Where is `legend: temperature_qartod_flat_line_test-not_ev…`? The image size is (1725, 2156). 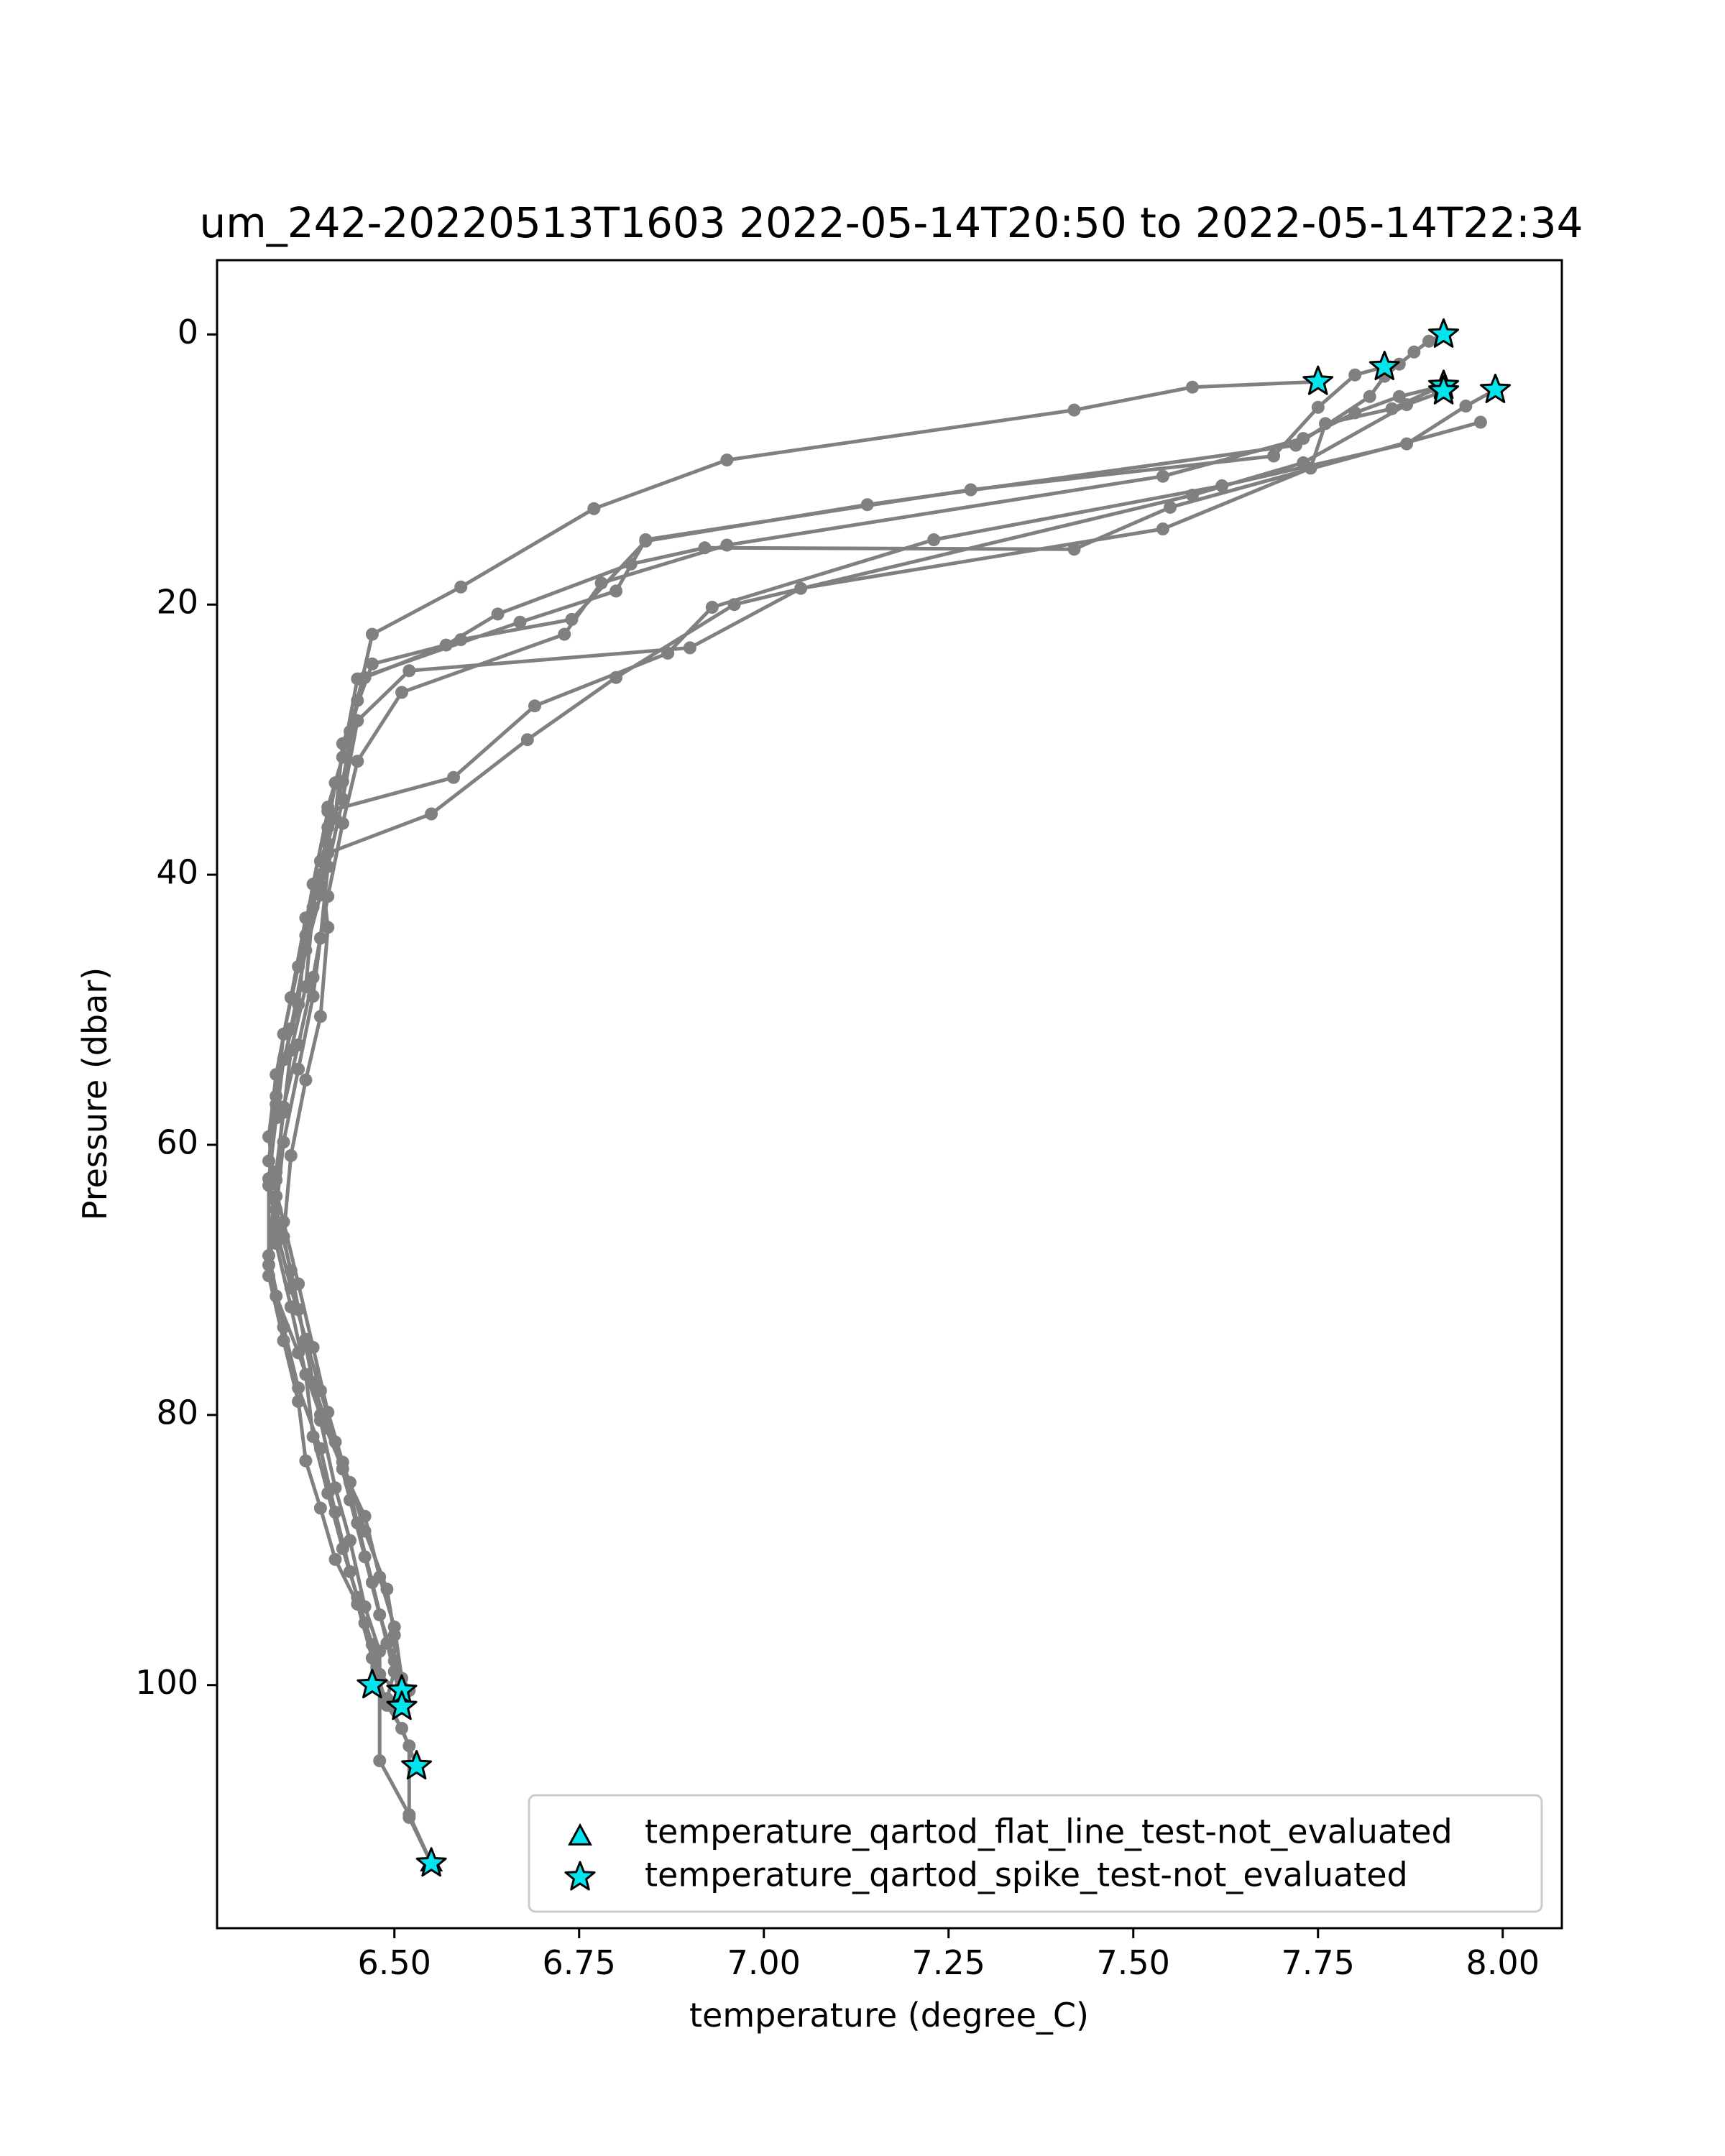
legend: temperature_qartod_flat_line_test-not_ev… is located at coordinates (1035, 1853).